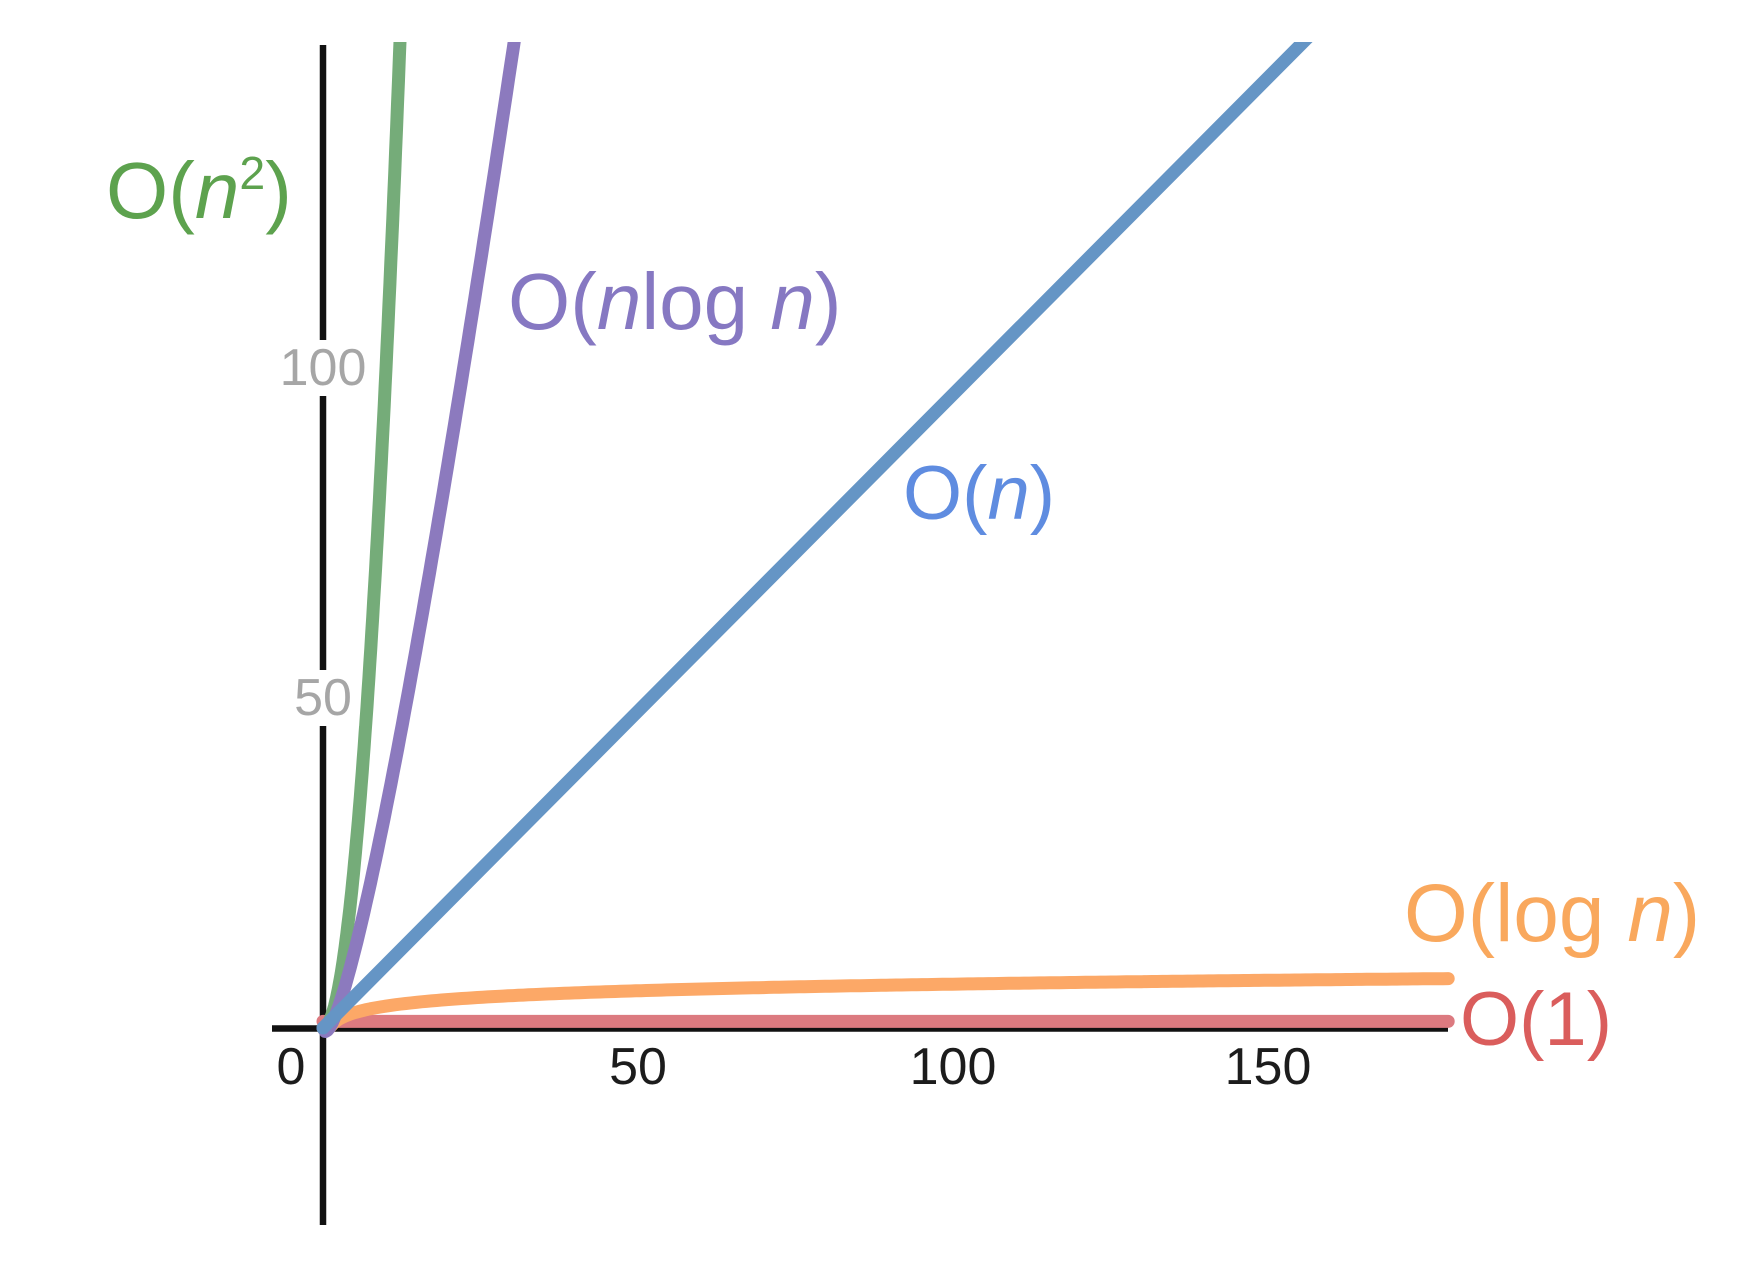 Image resolution: width=1756 pixels, height=1264 pixels. I want to click on x-tick-label-50: 50, so click(638, 1067).